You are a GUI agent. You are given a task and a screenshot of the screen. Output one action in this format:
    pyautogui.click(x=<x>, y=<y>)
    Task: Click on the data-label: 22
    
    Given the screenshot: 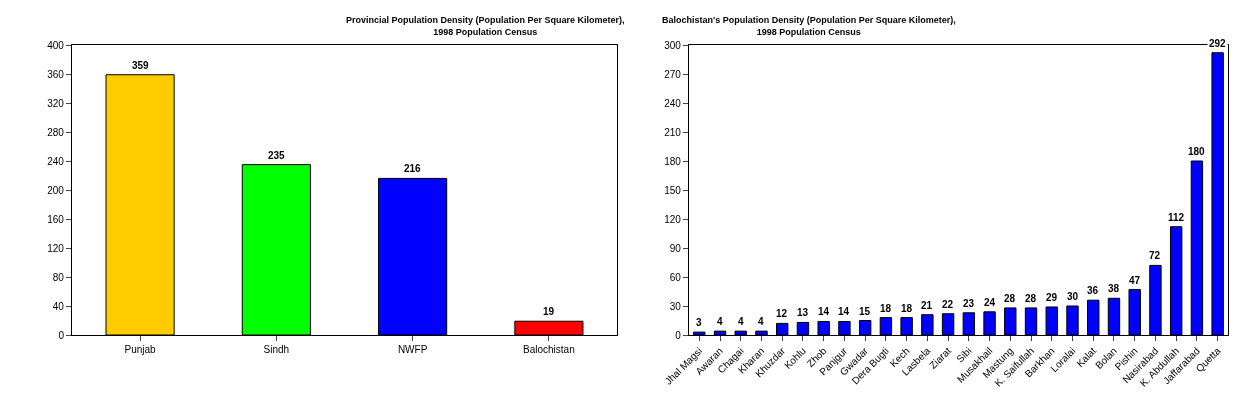 What is the action you would take?
    pyautogui.click(x=948, y=304)
    